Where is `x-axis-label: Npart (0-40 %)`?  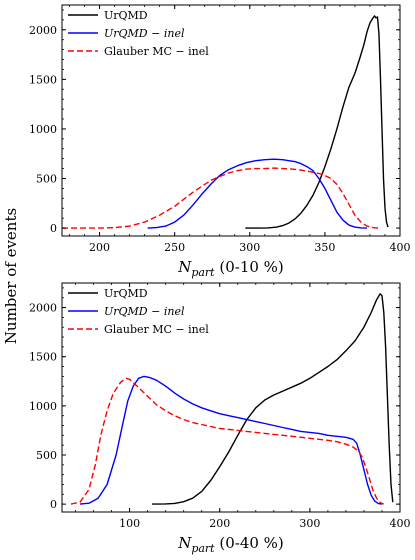 x-axis-label: Npart (0-40 %) is located at coordinates (230, 544).